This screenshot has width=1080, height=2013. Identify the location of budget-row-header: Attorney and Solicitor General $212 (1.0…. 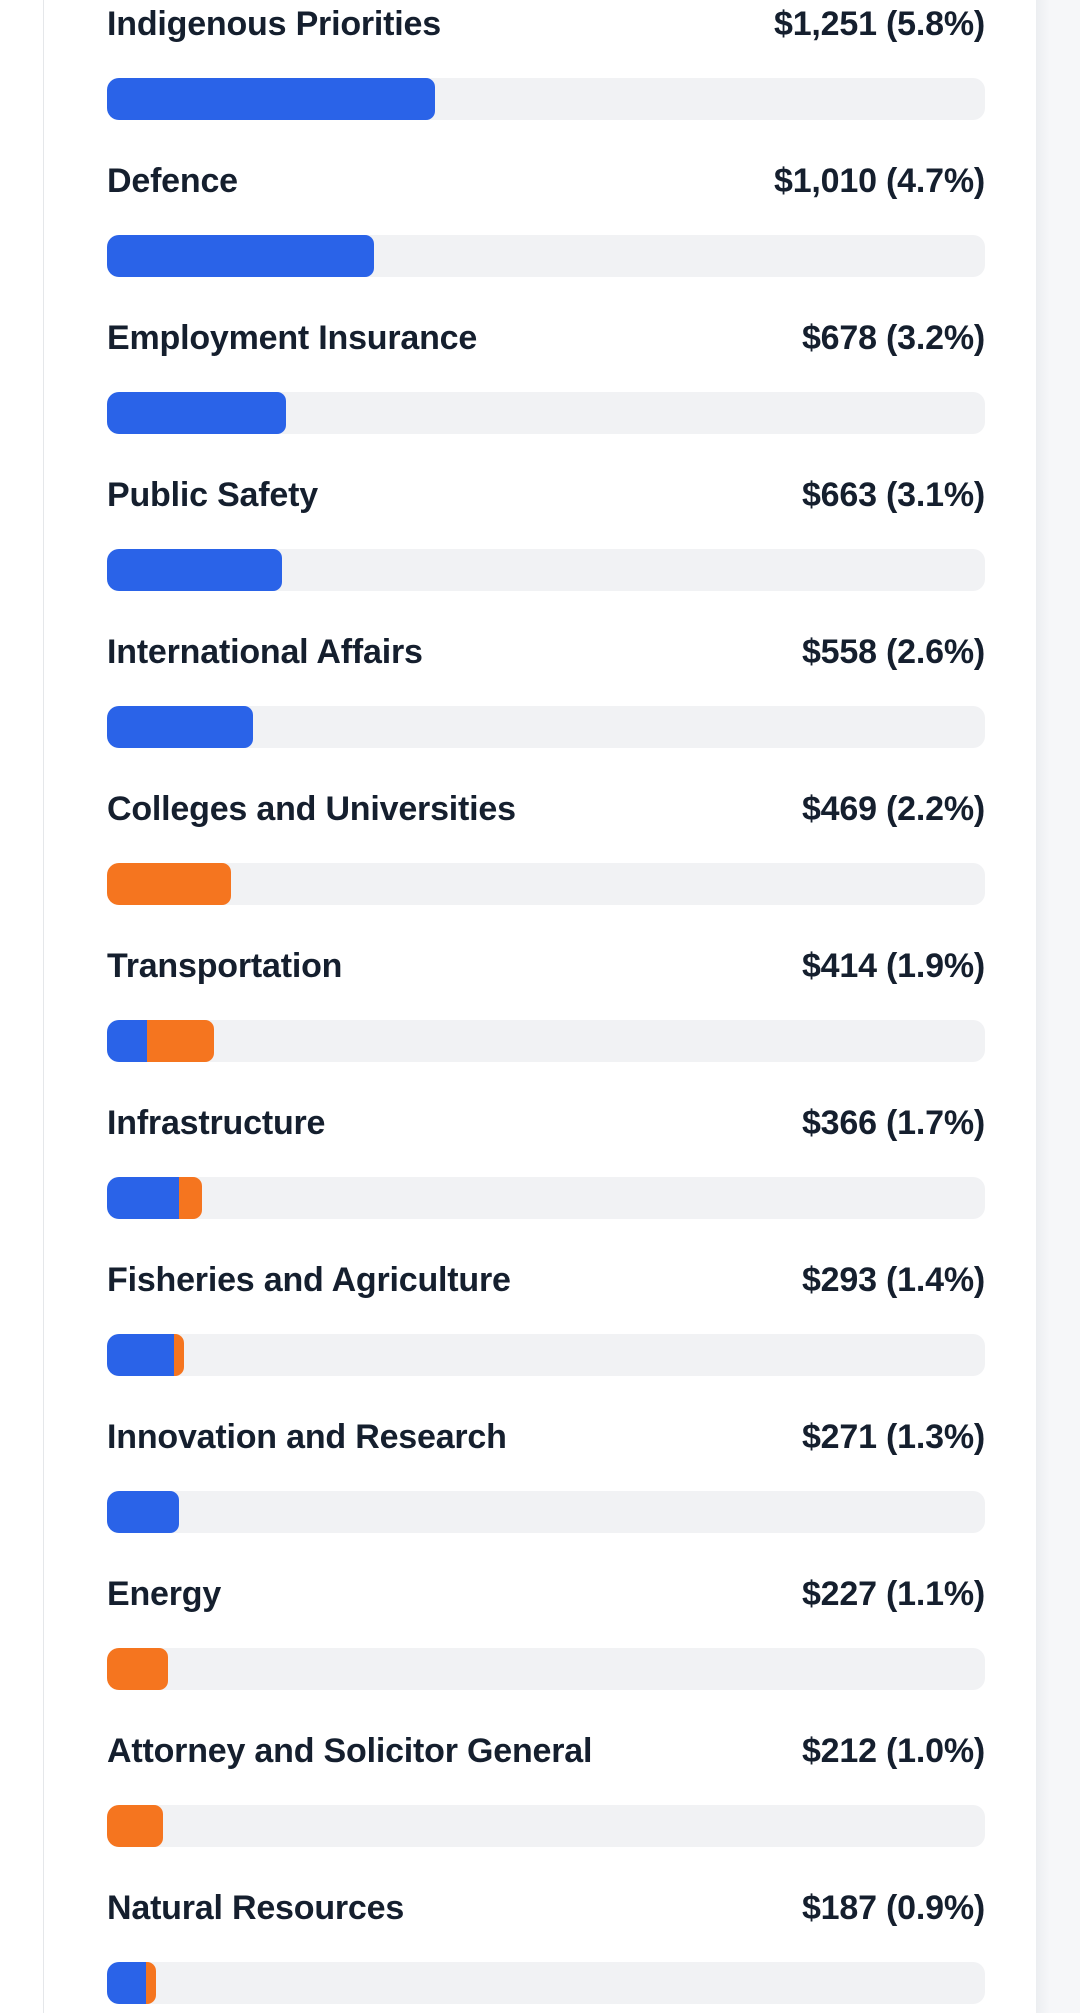
(546, 1751).